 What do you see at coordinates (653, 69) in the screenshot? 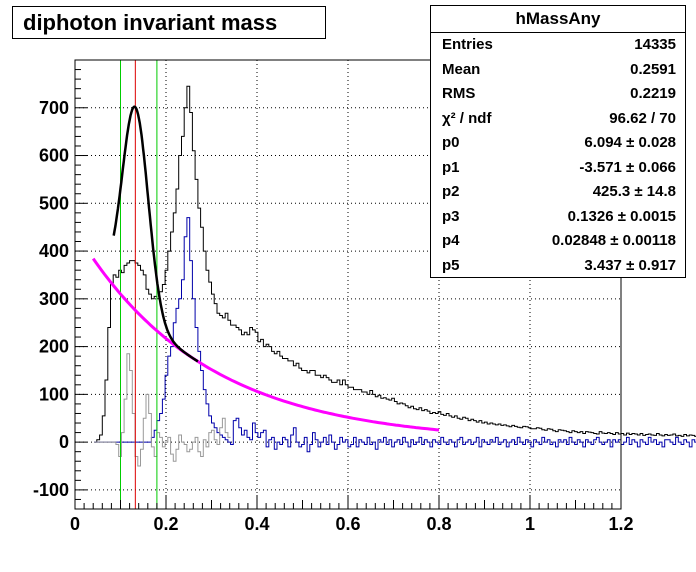
I see `stats-value: 0.2591` at bounding box center [653, 69].